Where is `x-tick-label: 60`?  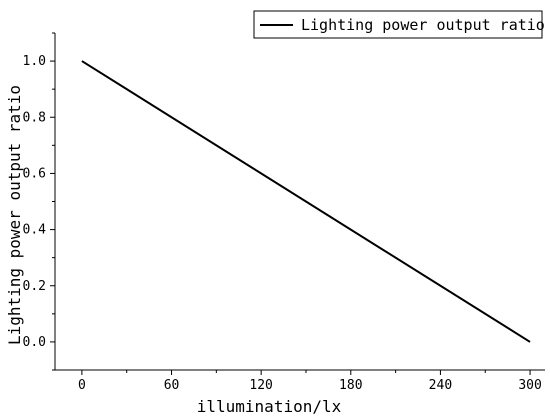
x-tick-label: 60 is located at coordinates (172, 385).